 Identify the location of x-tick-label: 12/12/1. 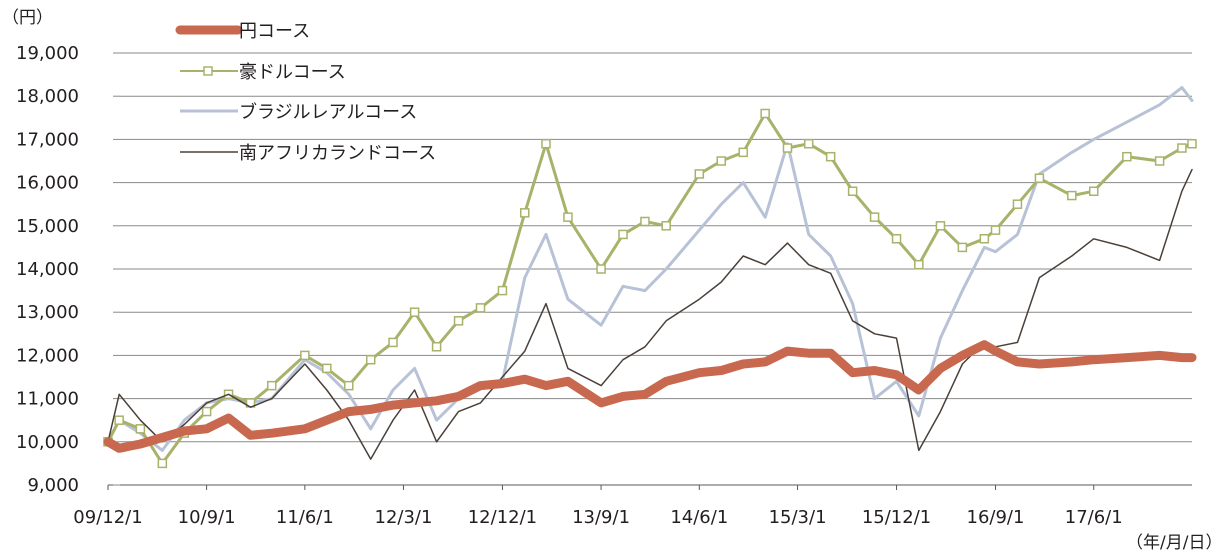
(502, 517).